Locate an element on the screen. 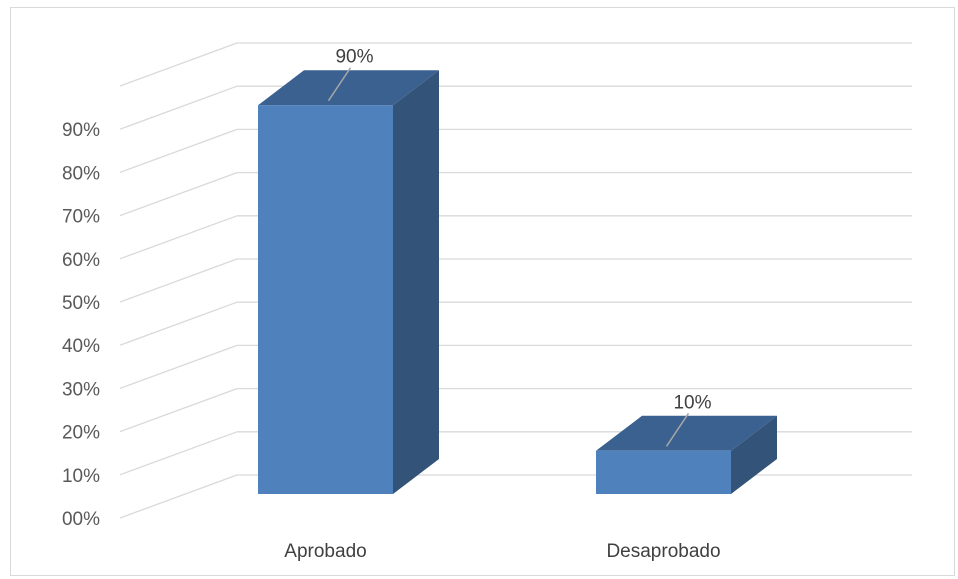 This screenshot has height=579, width=958. y-tick-label: 60% is located at coordinates (81, 260).